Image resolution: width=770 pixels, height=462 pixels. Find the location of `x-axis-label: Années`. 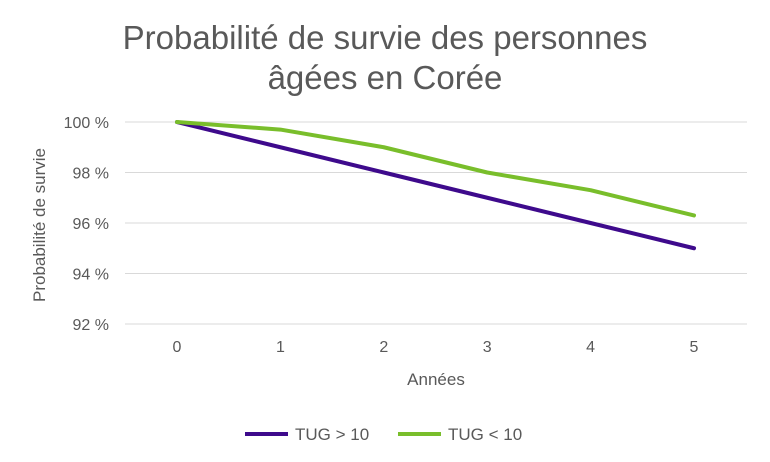

x-axis-label: Années is located at coordinates (436, 379).